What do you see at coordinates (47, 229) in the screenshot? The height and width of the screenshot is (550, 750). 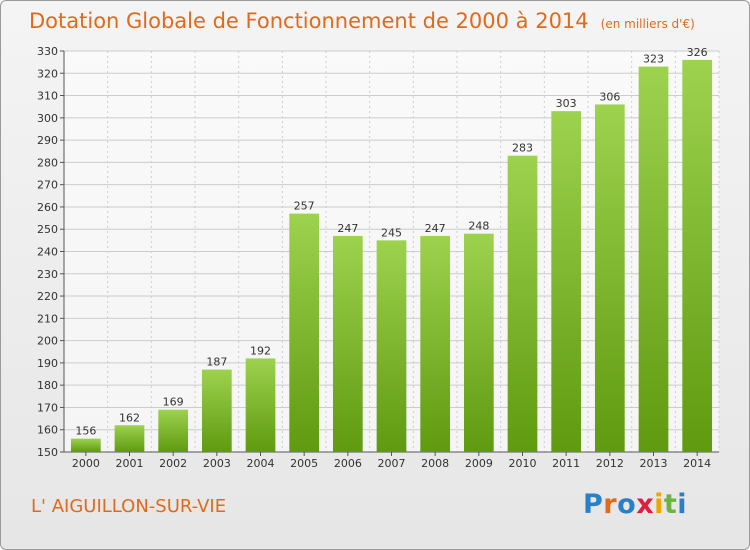 I see `y-tick-label: 250` at bounding box center [47, 229].